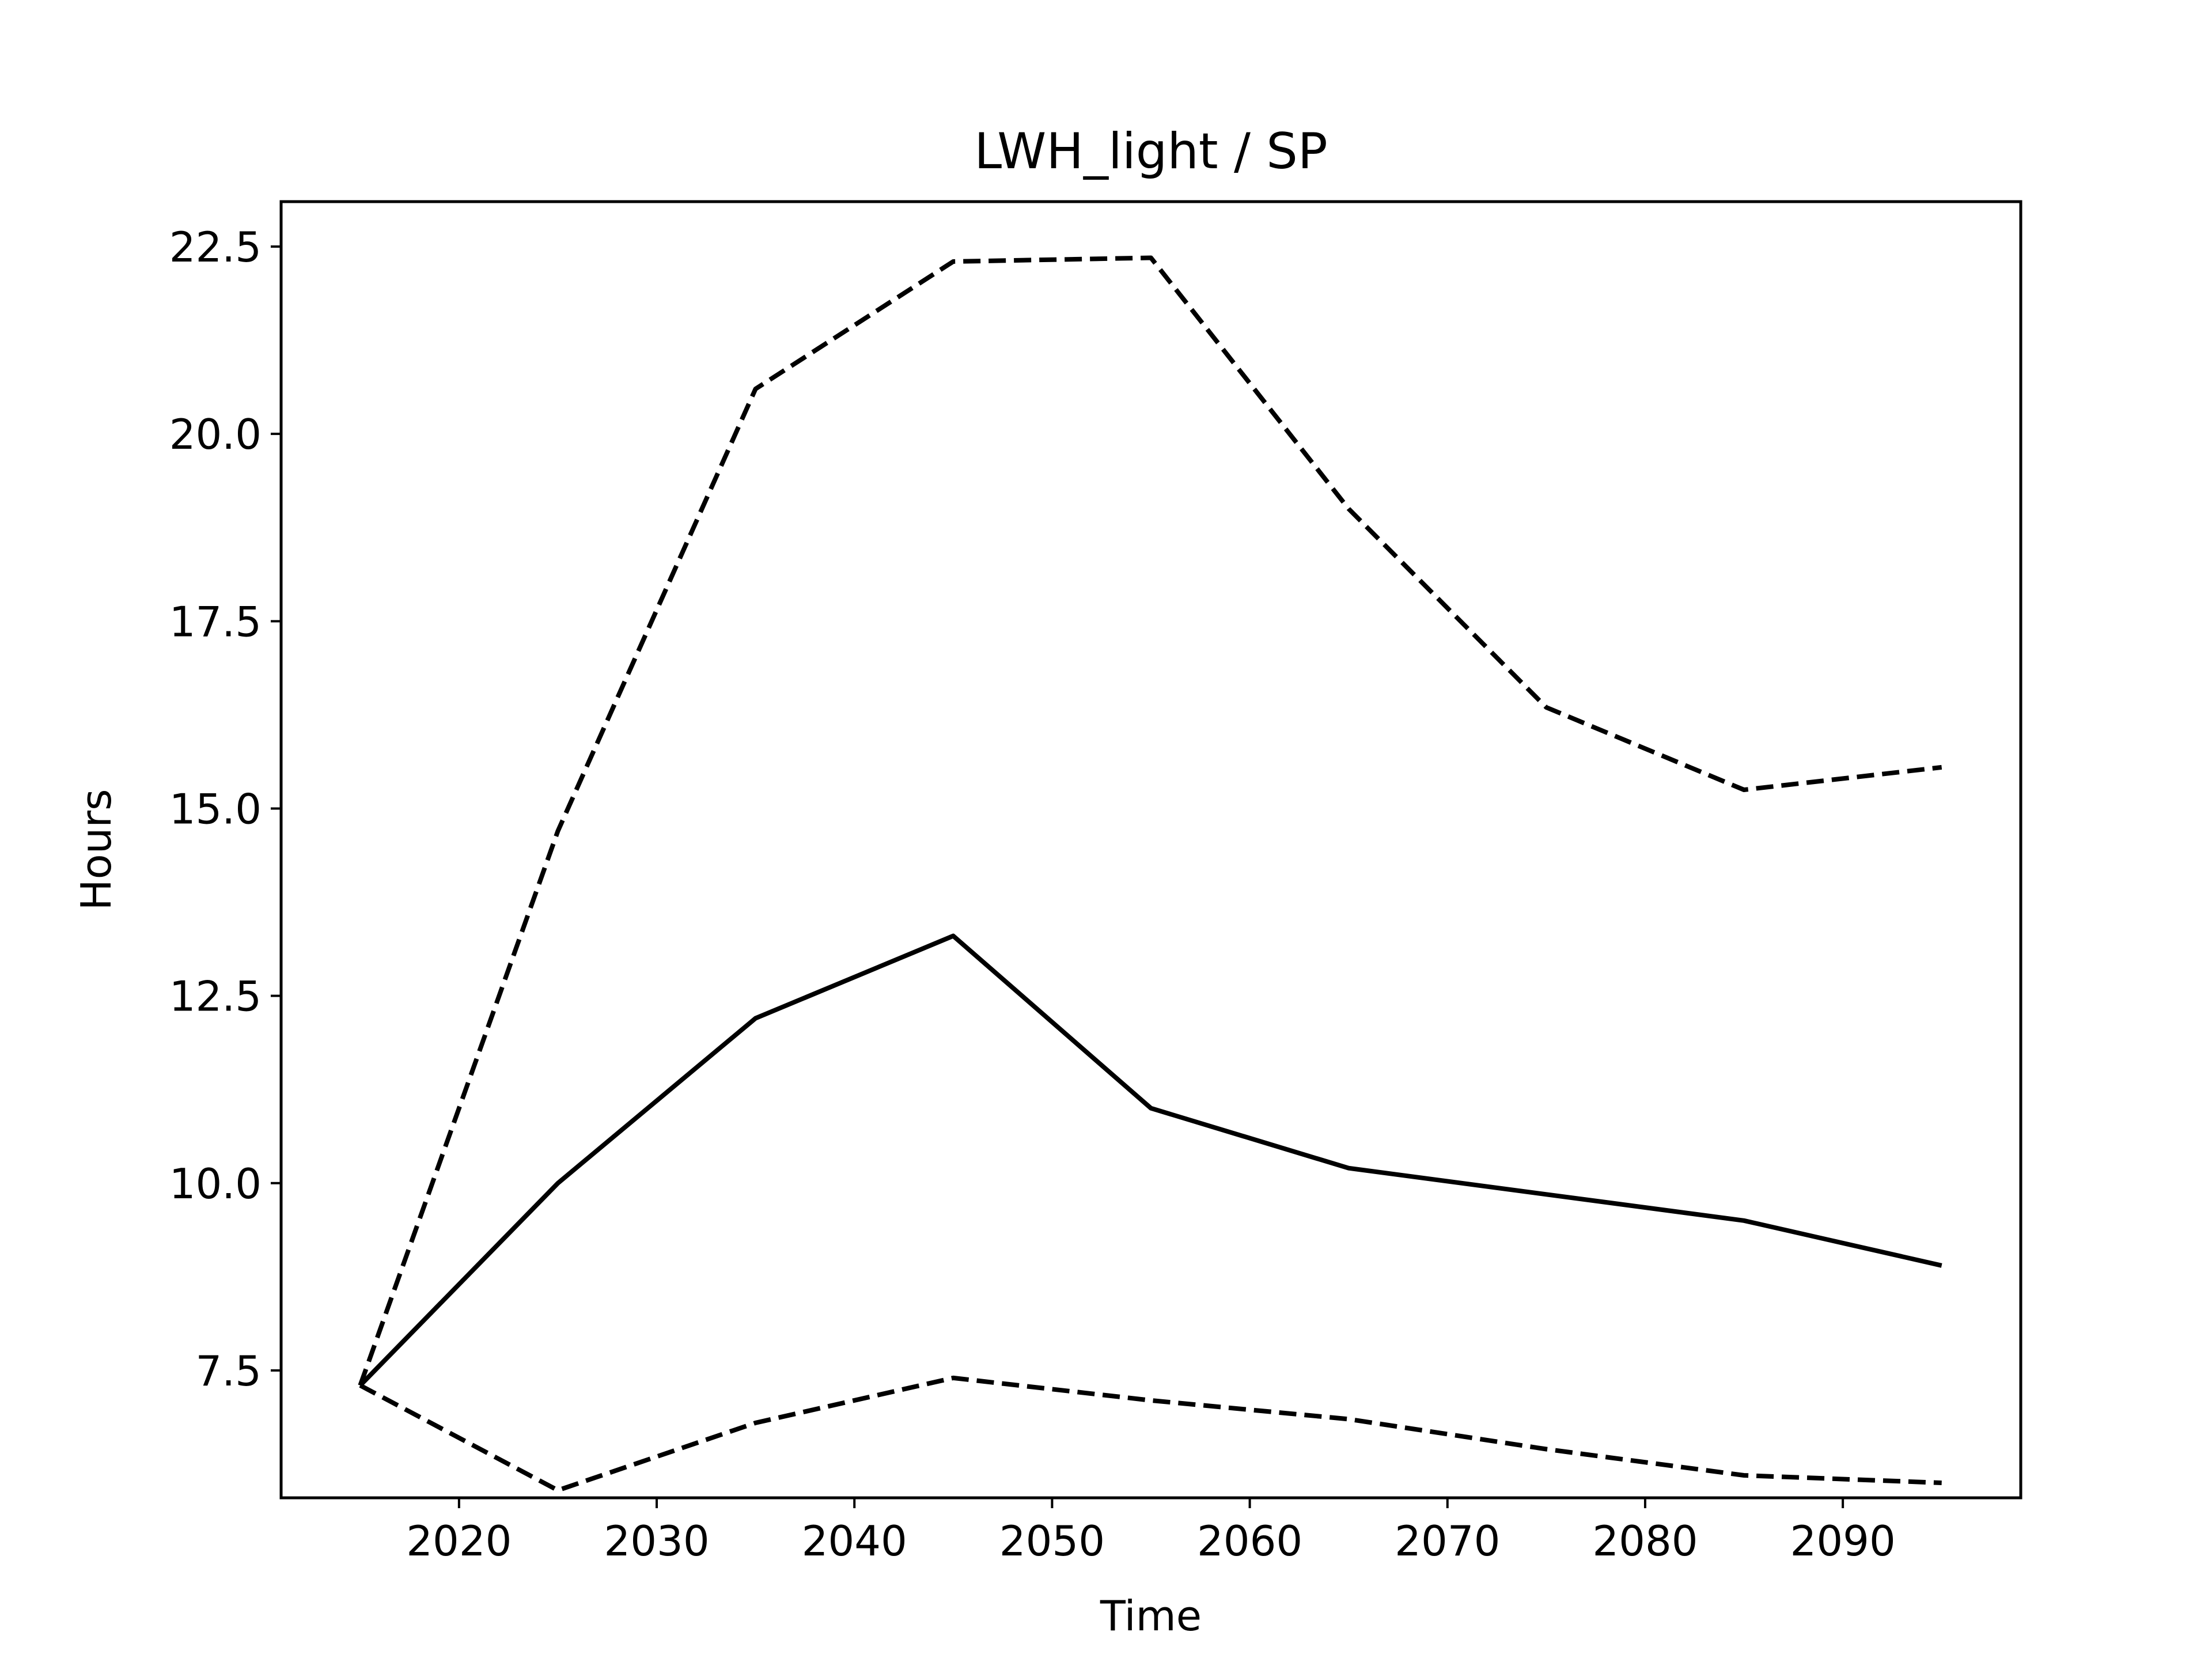 The width and height of the screenshot is (2212, 1662). Describe the element at coordinates (854, 1541) in the screenshot. I see `x-tick-label: 2040` at that location.